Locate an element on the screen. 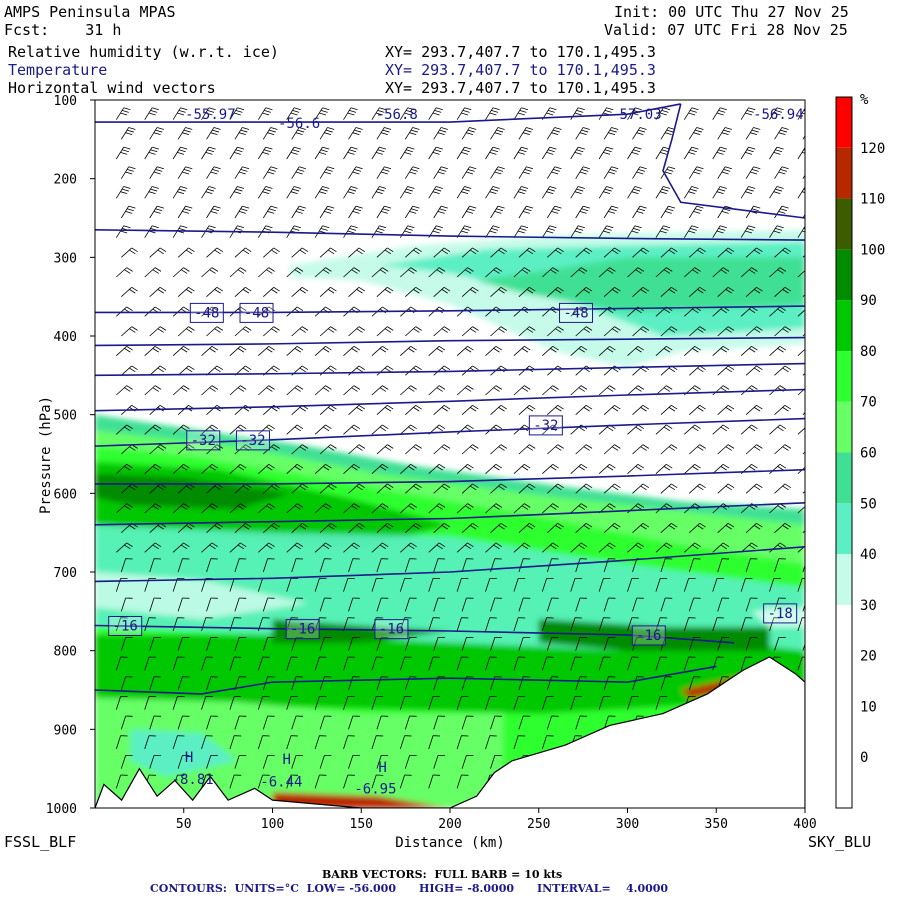 The image size is (900, 900). contour-label: -16 is located at coordinates (648, 635).